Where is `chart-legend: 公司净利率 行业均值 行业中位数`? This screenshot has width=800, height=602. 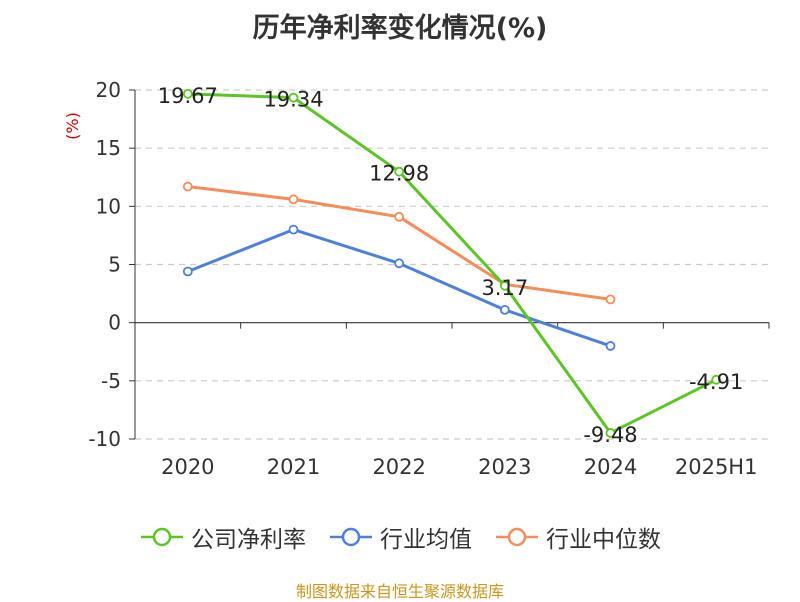 chart-legend: 公司净利率 行业均值 行业中位数 is located at coordinates (400, 537).